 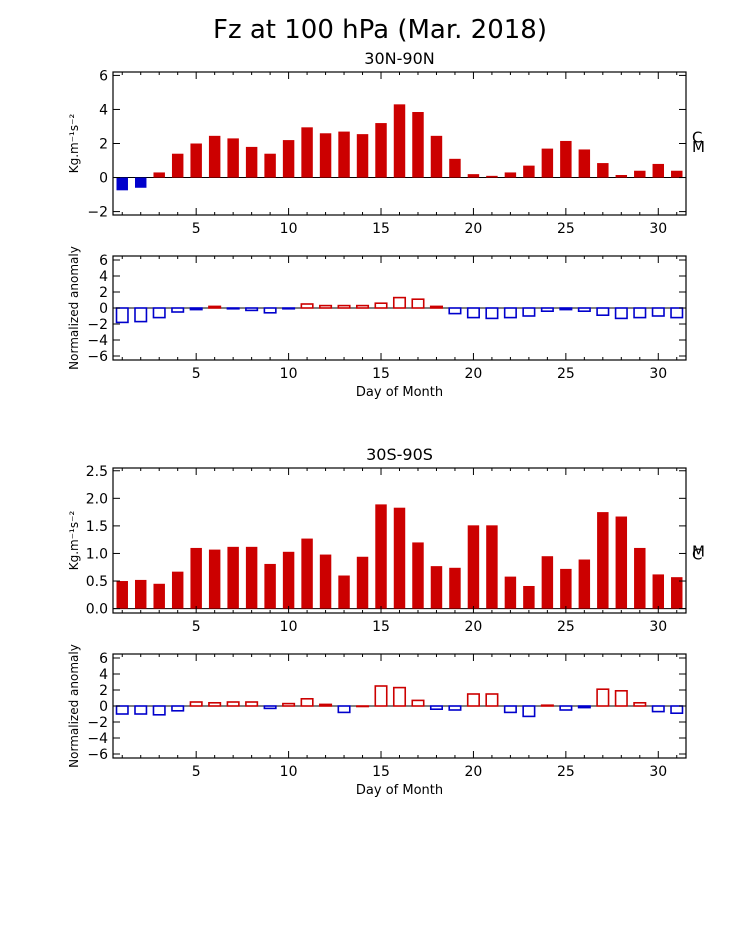 I want to click on marker-m: M, so click(x=698, y=147).